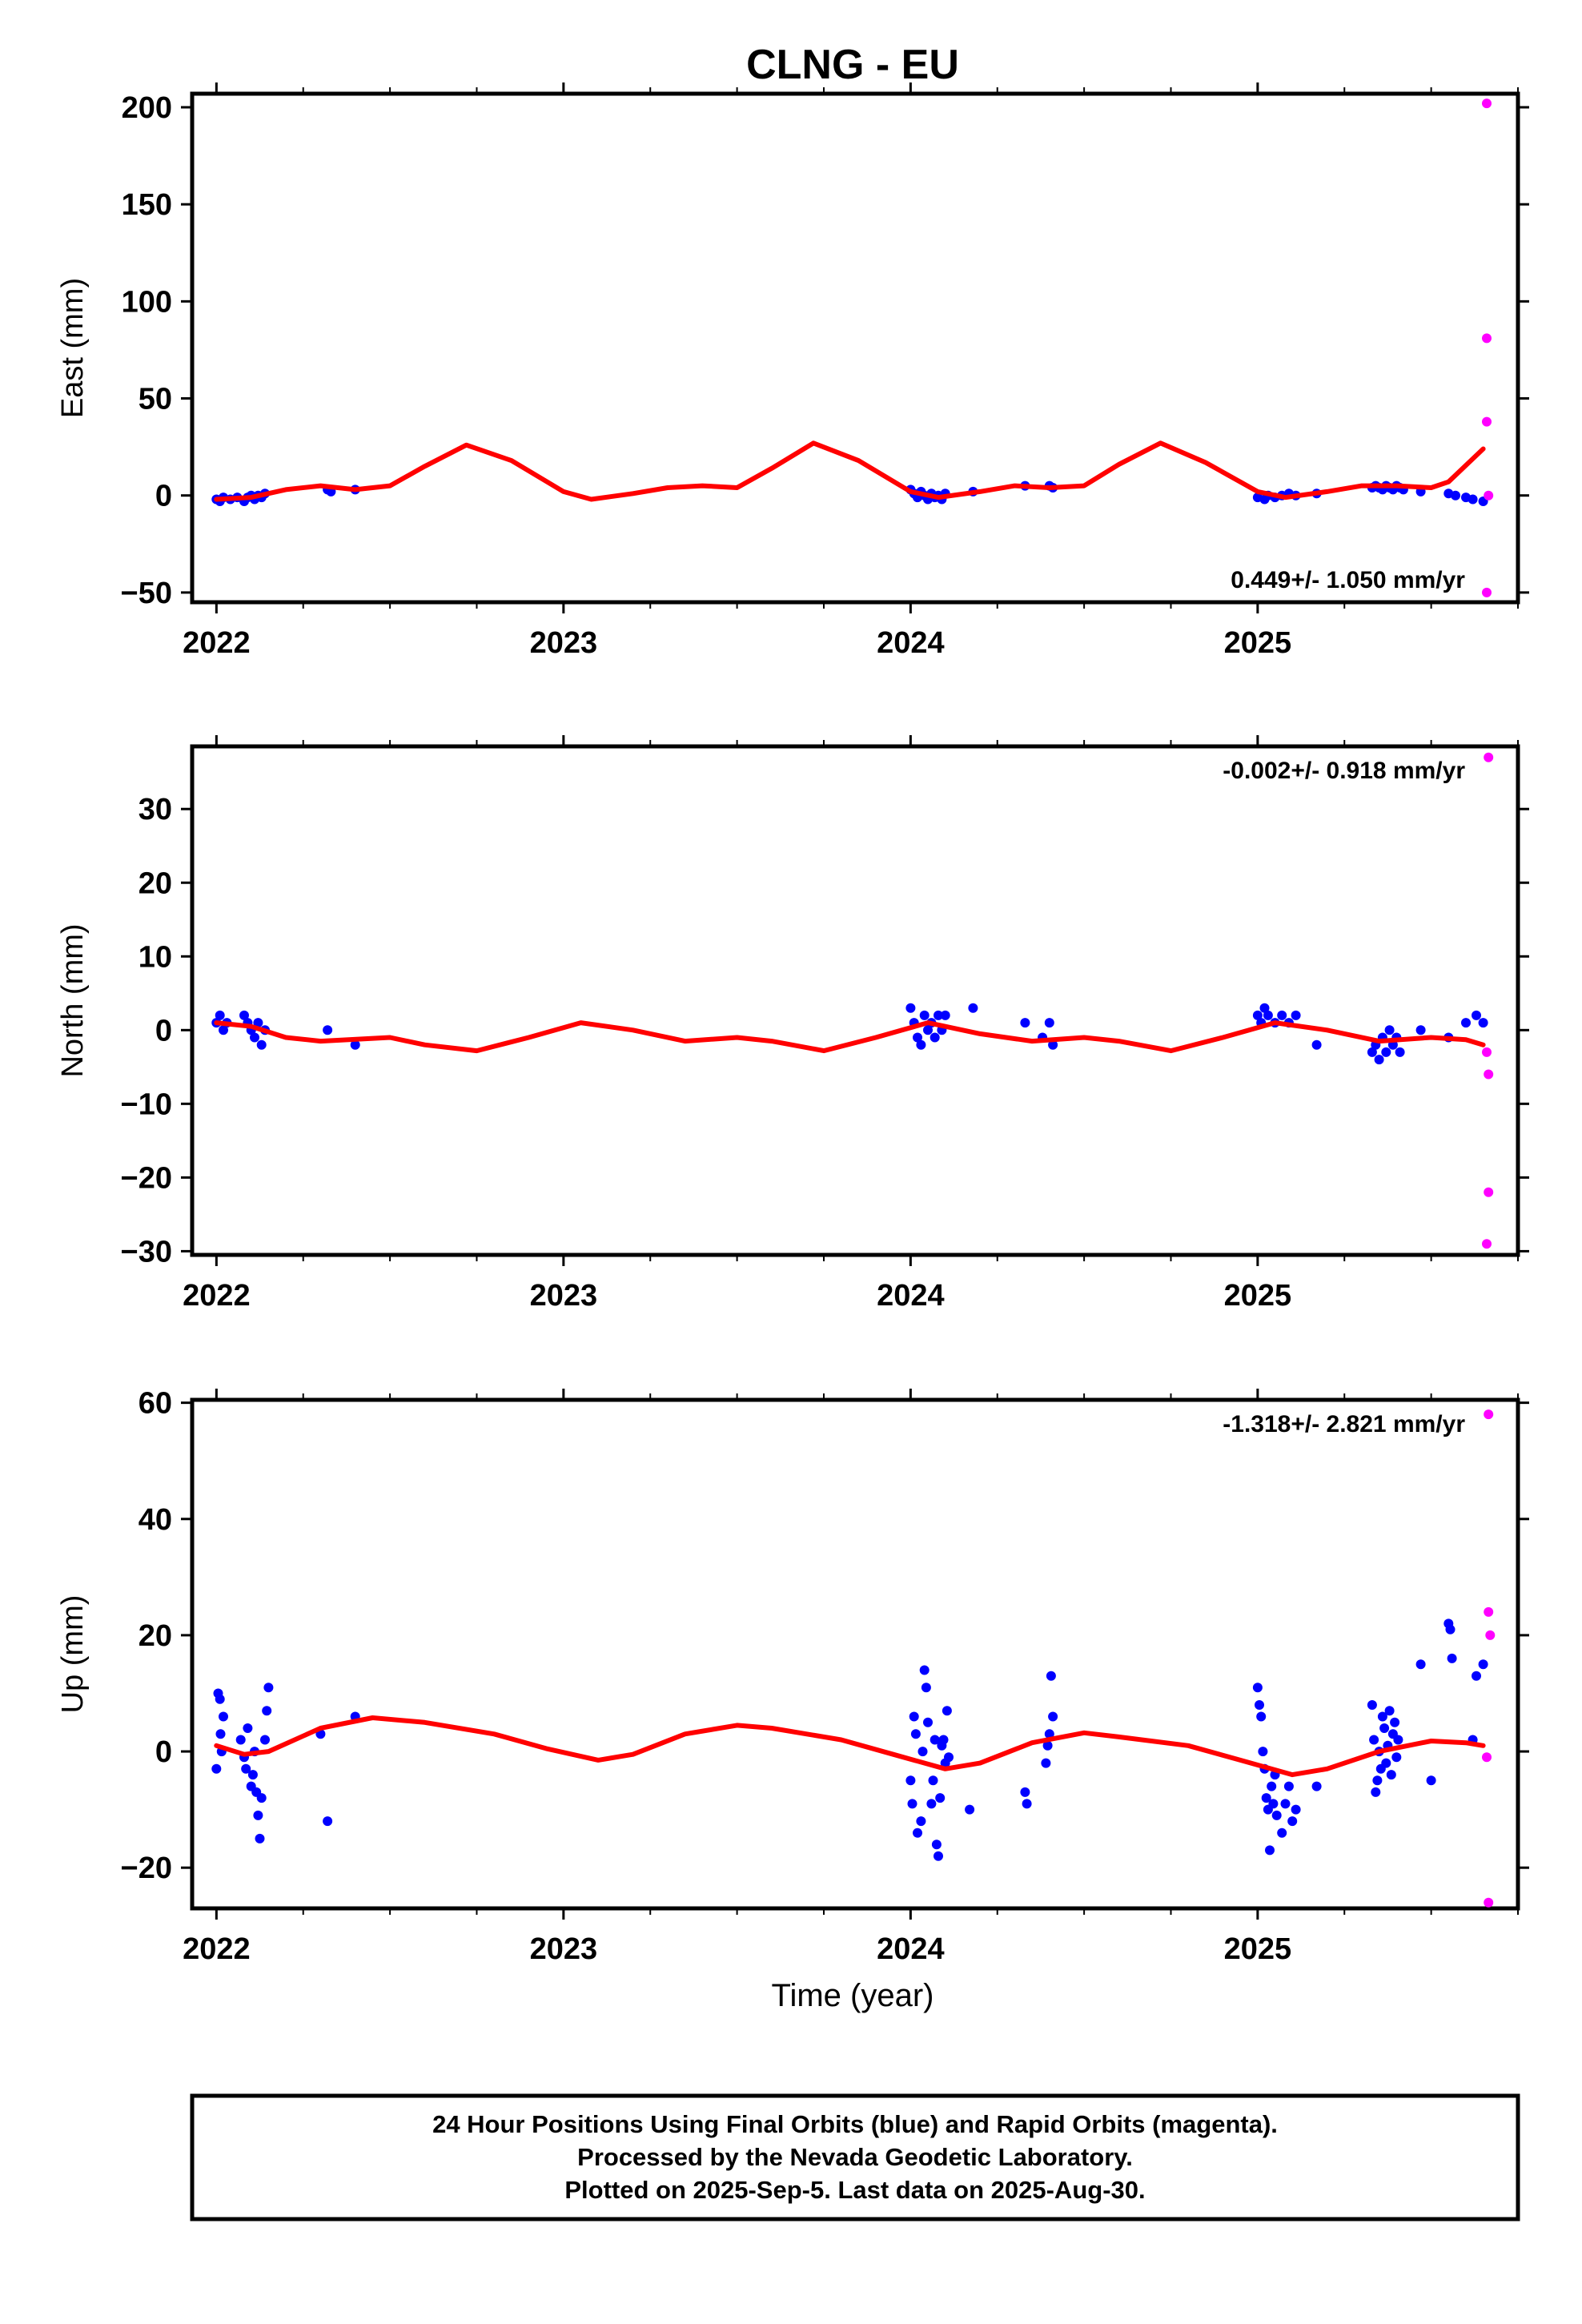 This screenshot has height=2324, width=1582. Describe the element at coordinates (73, 348) in the screenshot. I see `east-y-axis-label: East (mm)` at that location.